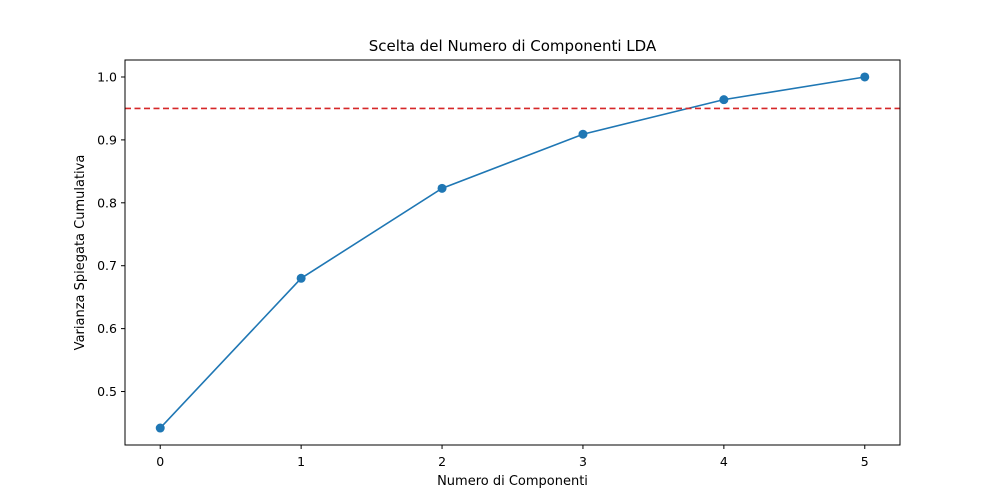 The image size is (1000, 500). I want to click on y-axis: 0.5 0.6 0.7 0.8 0.9 1.0, so click(111, 234).